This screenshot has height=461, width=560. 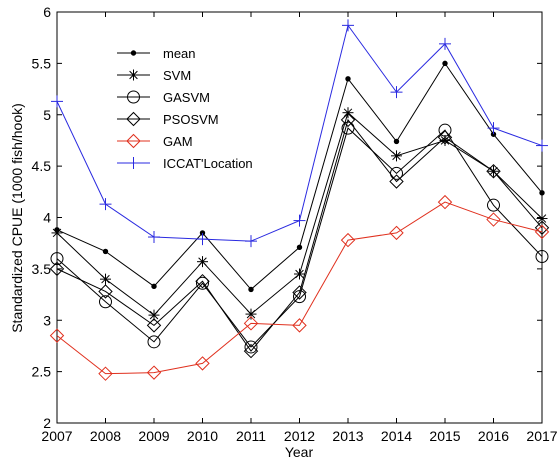 I want to click on legend-label: ICCAT'Location, so click(x=208, y=163).